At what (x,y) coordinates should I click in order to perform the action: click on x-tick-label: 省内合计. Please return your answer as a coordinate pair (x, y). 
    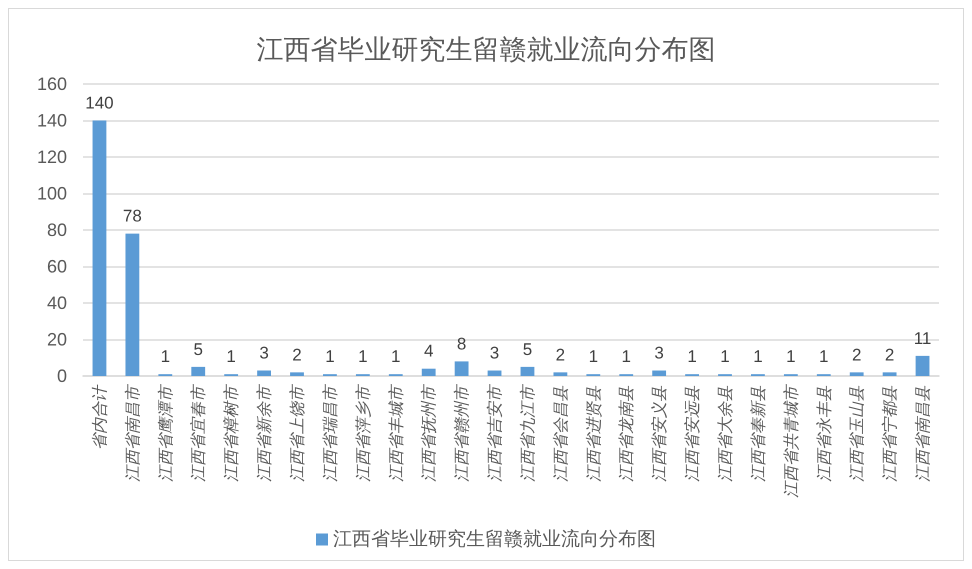
    Looking at the image, I should click on (99, 417).